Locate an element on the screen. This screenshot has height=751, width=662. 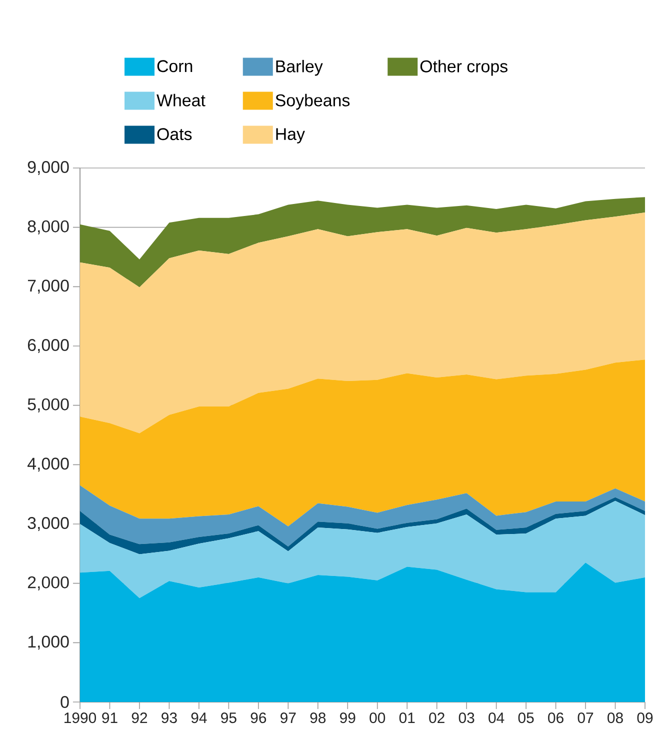
y-tick-label: 6,000 is located at coordinates (48, 346).